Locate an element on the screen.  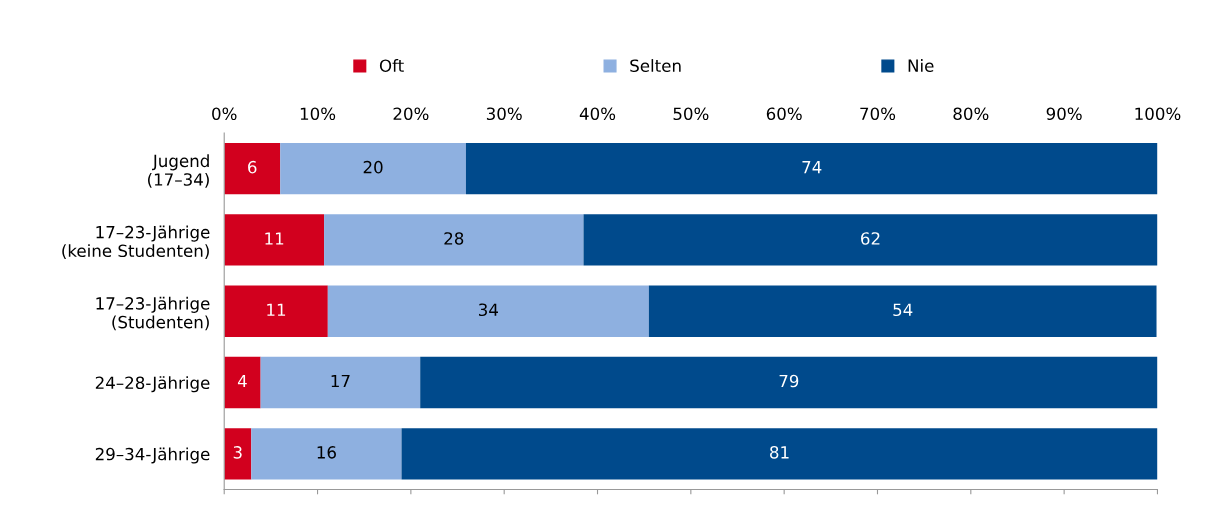
data-label: 81 is located at coordinates (779, 452).